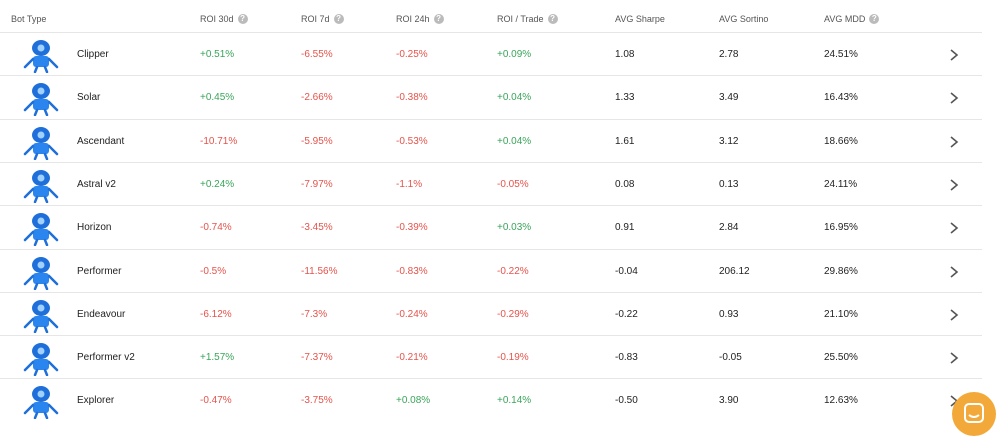 Image resolution: width=1000 pixels, height=441 pixels. Describe the element at coordinates (513, 184) in the screenshot. I see `cell: -0.05%` at that location.